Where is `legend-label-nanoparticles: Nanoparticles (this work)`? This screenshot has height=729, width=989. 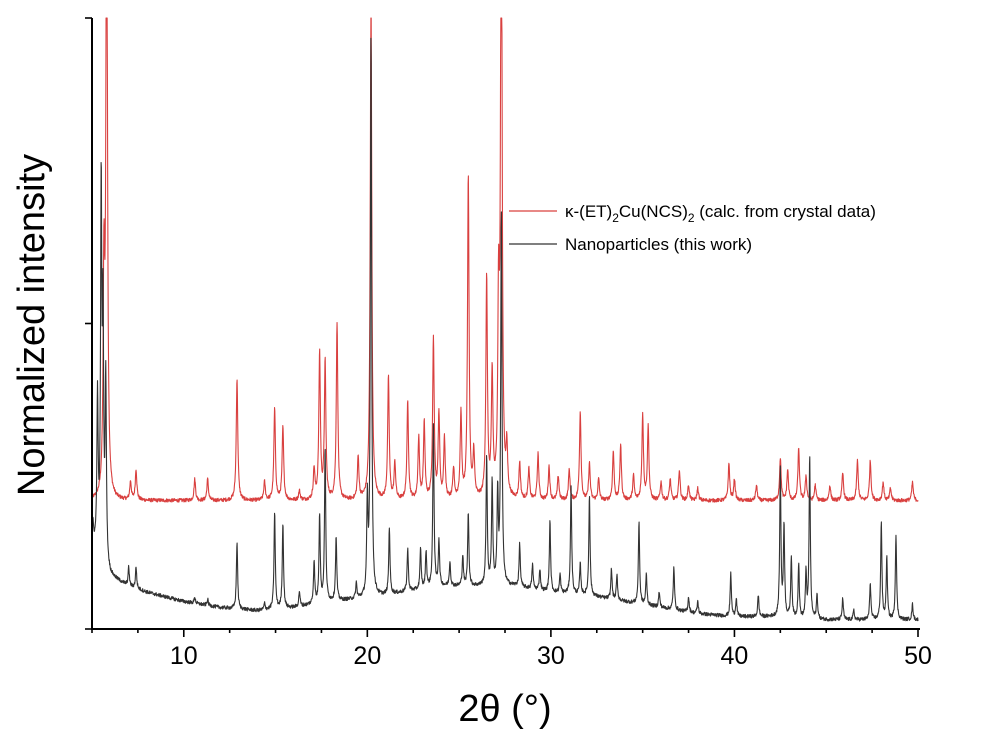
legend-label-nanoparticles: Nanoparticles (this work) is located at coordinates (658, 244).